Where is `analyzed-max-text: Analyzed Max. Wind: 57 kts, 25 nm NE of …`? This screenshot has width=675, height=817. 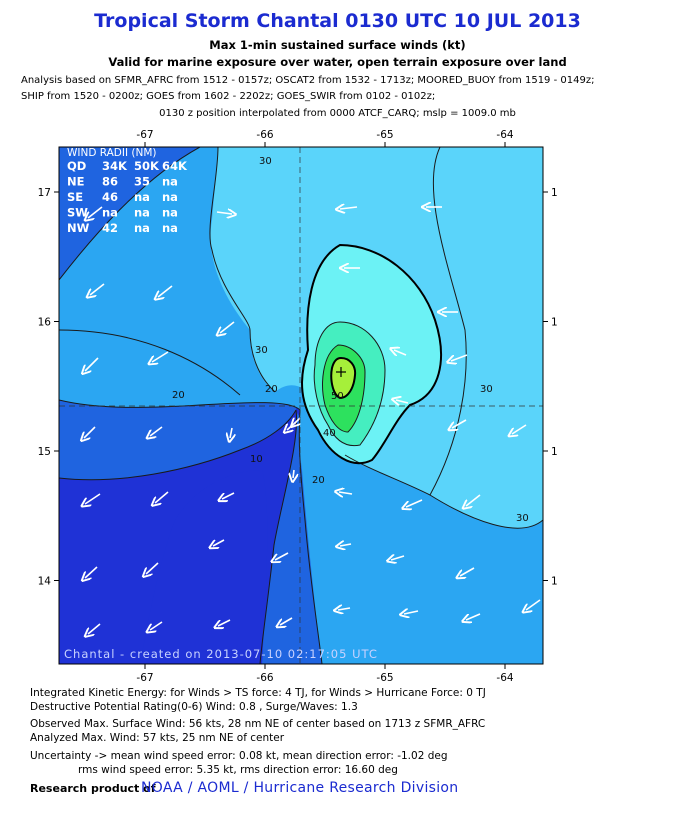 analyzed-max-text: Analyzed Max. Wind: 57 kts, 25 nm NE of … is located at coordinates (157, 738).